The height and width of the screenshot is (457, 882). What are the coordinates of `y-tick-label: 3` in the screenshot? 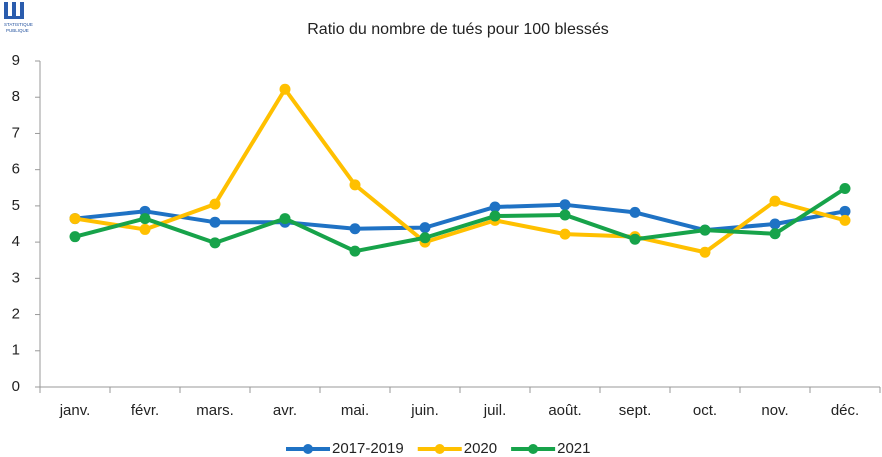 It's located at (16, 277).